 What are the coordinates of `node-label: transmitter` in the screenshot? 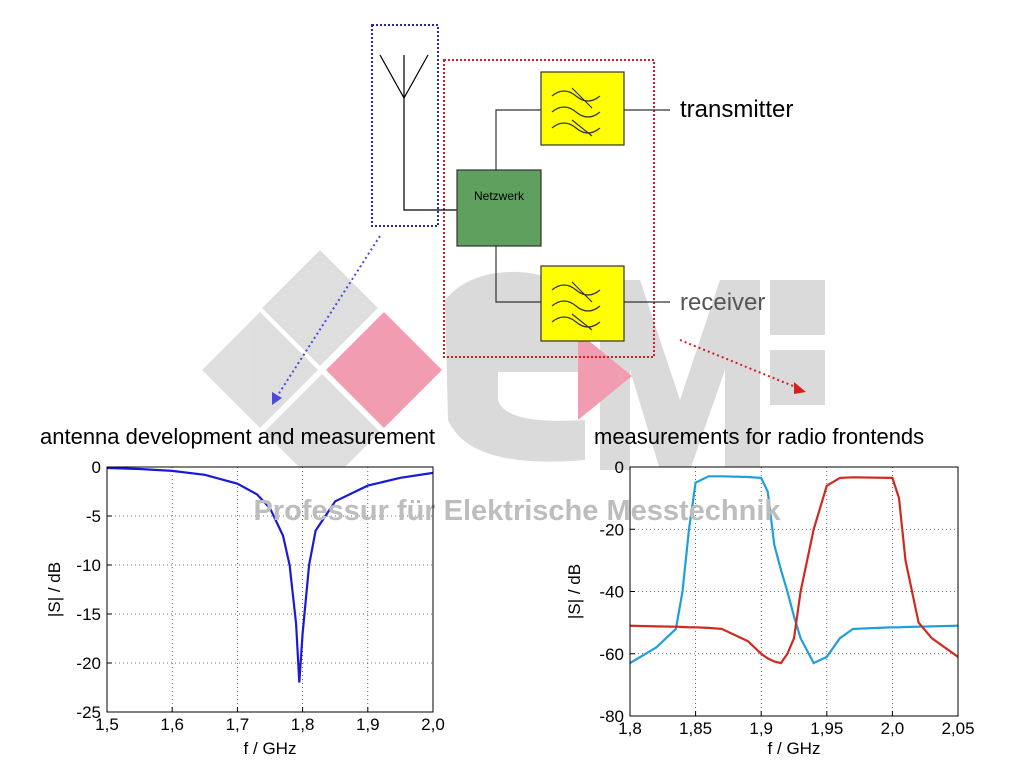 It's located at (736, 109).